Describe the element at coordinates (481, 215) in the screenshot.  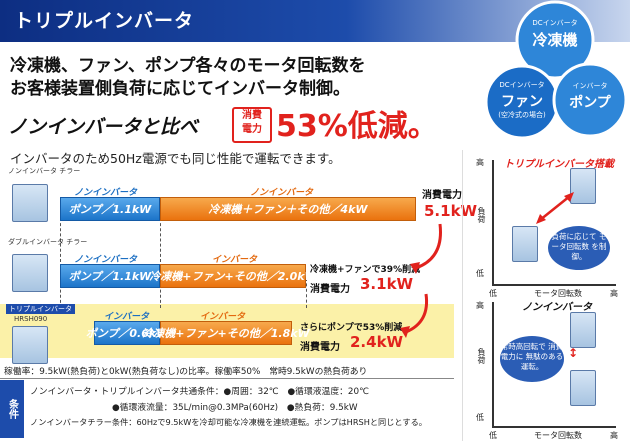
I see `top-y-axis-label: 負荷` at that location.